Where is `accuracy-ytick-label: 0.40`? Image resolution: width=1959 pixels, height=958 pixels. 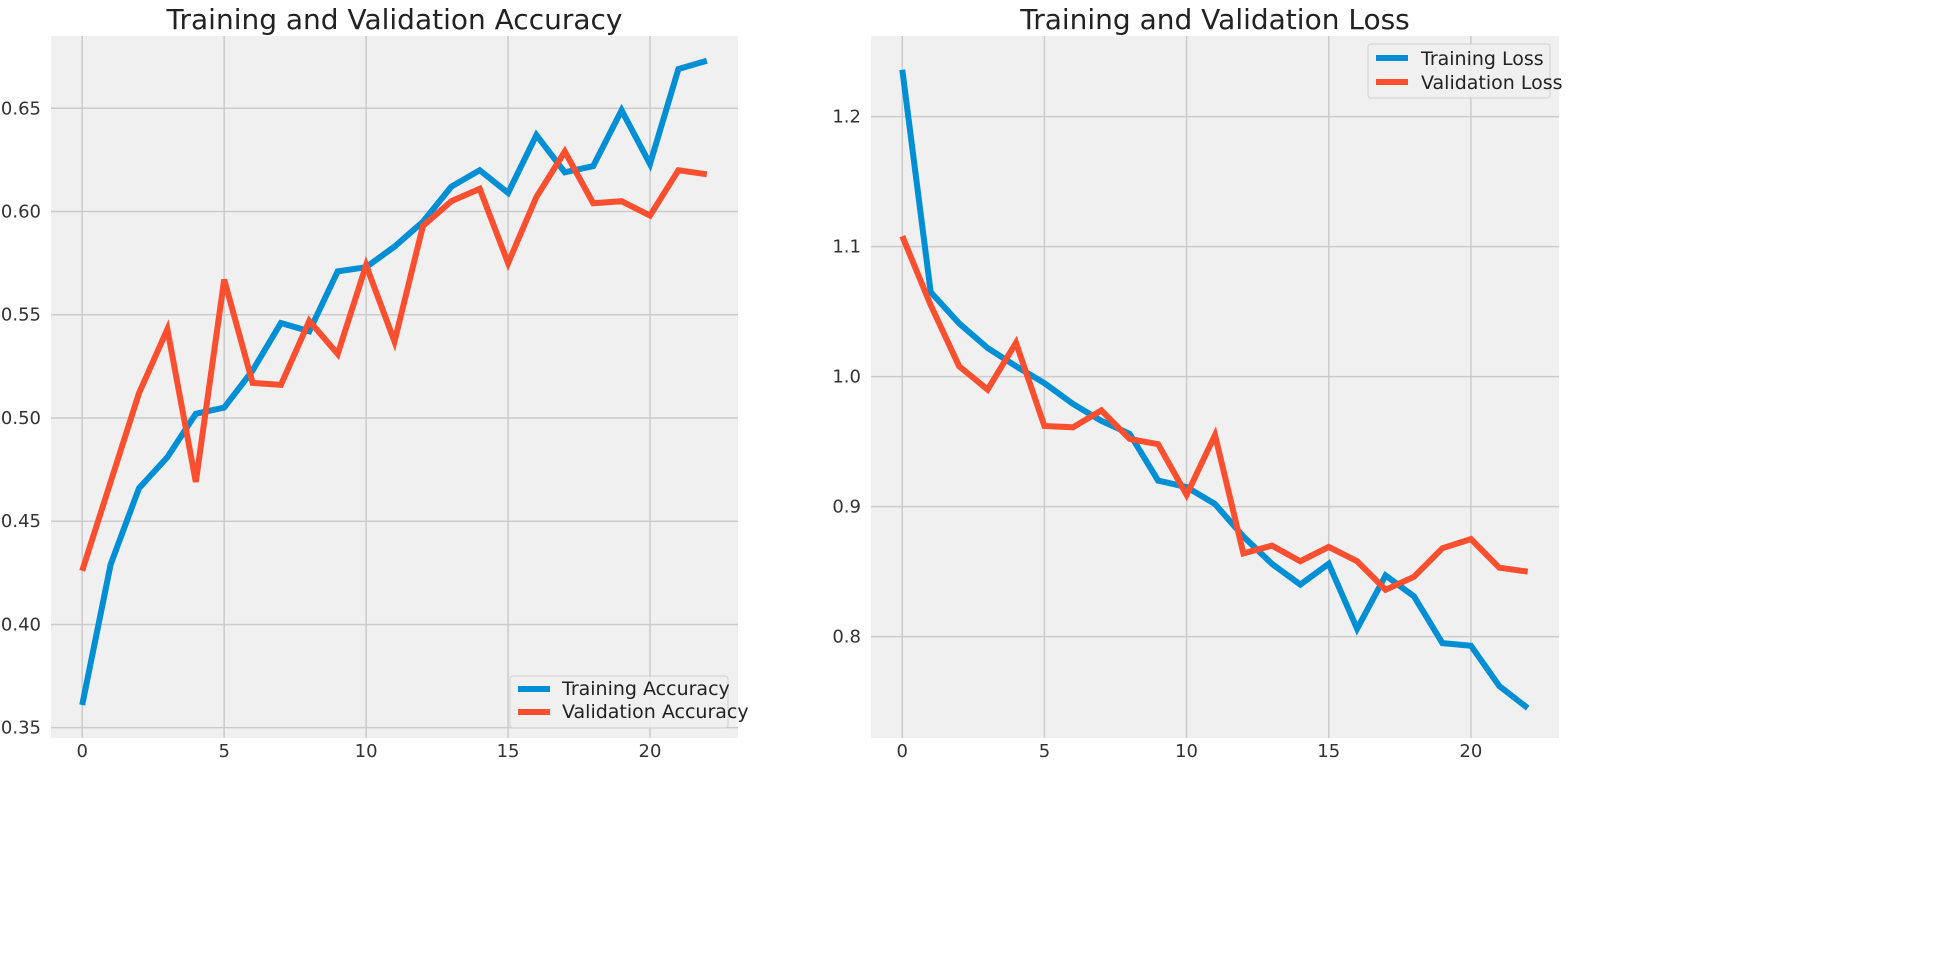
accuracy-ytick-label: 0.40 is located at coordinates (21, 624).